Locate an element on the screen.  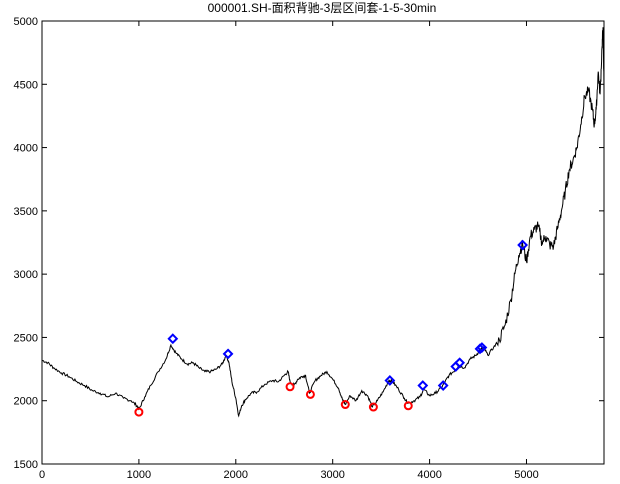
x-tick-label: 1000 is located at coordinates (139, 475).